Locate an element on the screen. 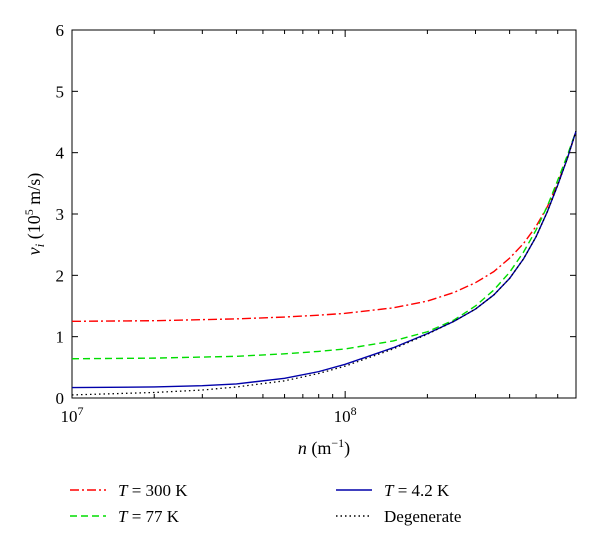 The height and width of the screenshot is (549, 600). y-tick-label-3: 3 is located at coordinates (60, 214).